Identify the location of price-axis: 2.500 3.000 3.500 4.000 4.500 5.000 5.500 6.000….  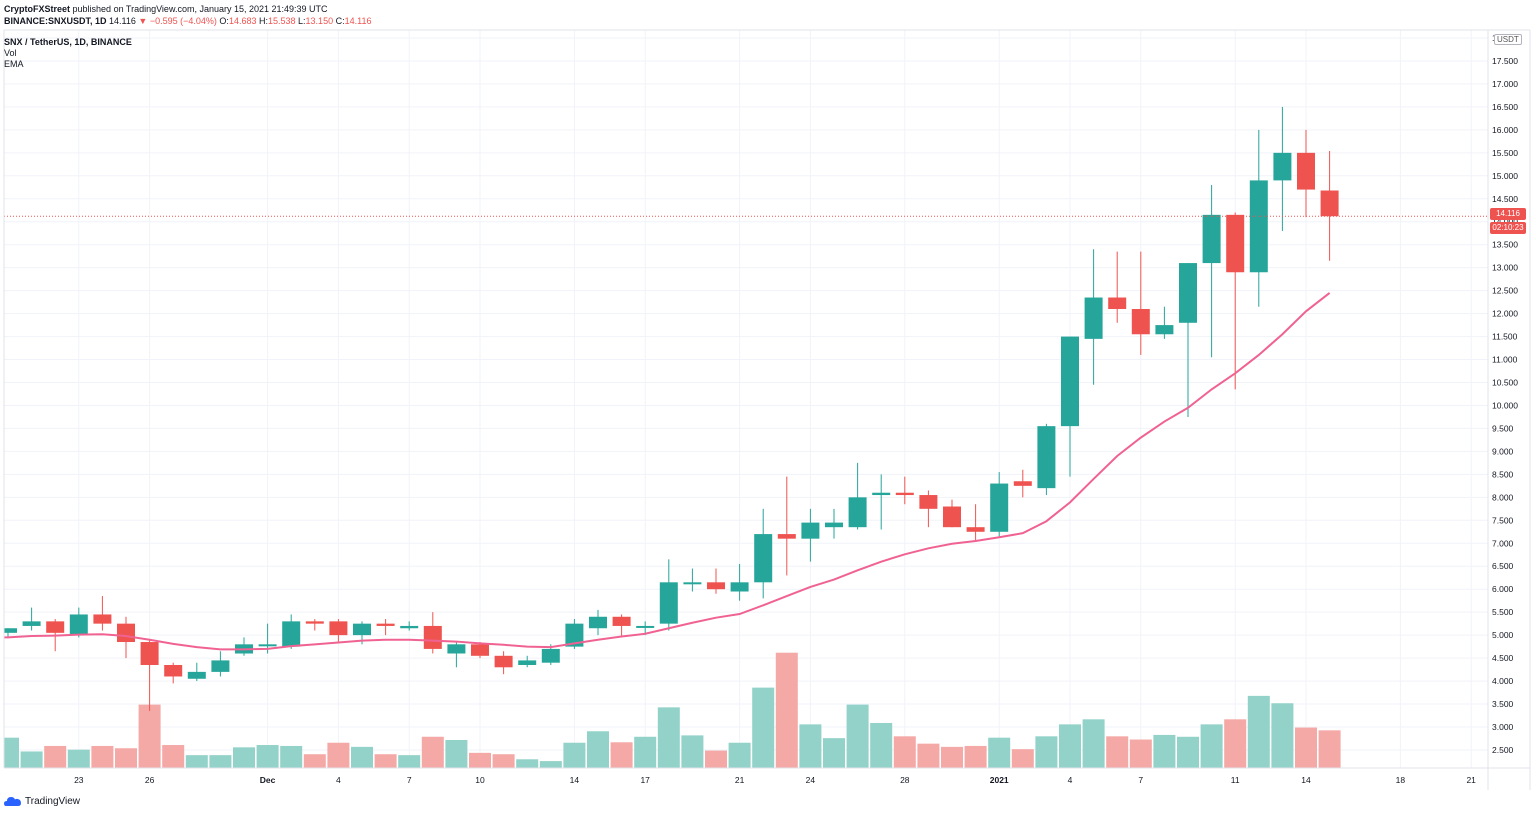
(1505, 394).